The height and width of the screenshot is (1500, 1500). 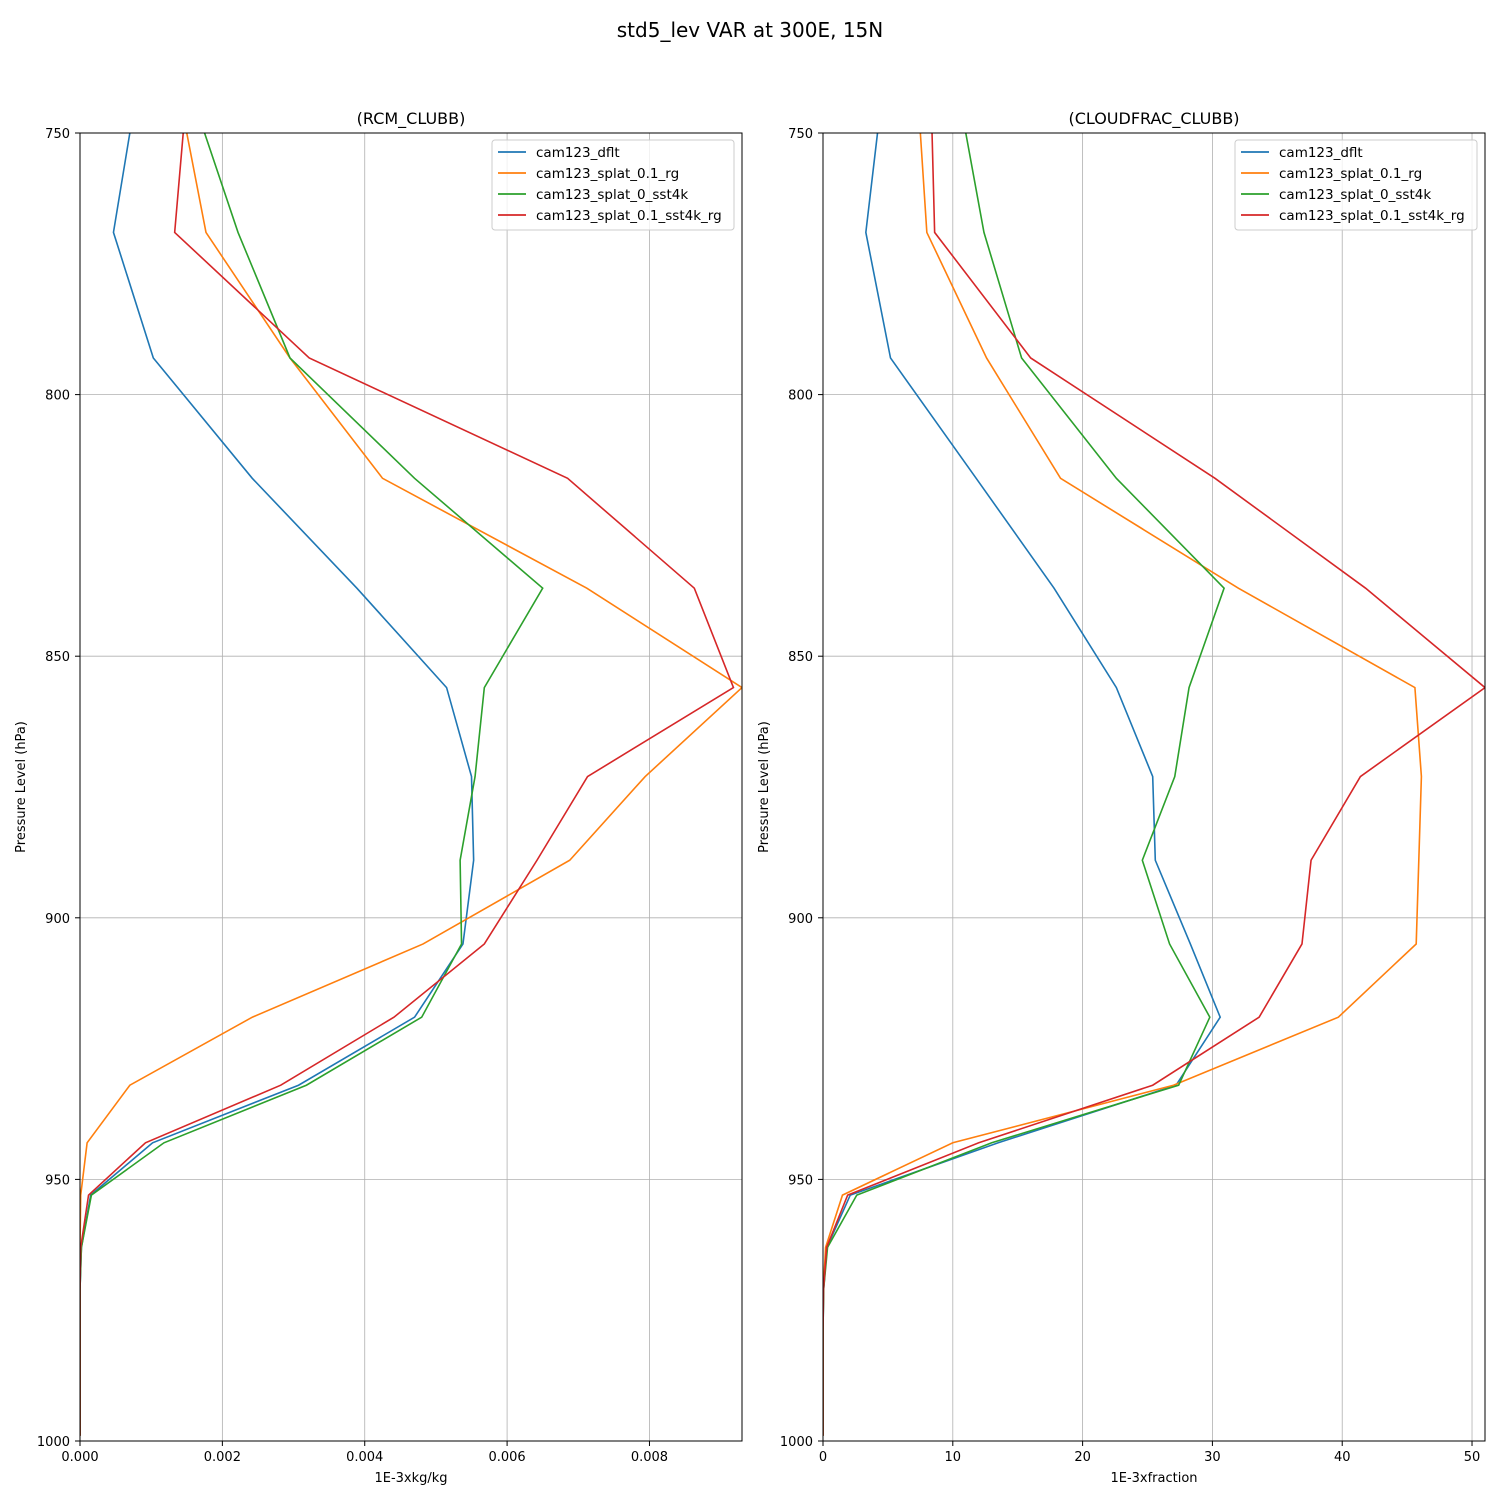 I want to click on x-tick-label: 10, so click(x=953, y=1457).